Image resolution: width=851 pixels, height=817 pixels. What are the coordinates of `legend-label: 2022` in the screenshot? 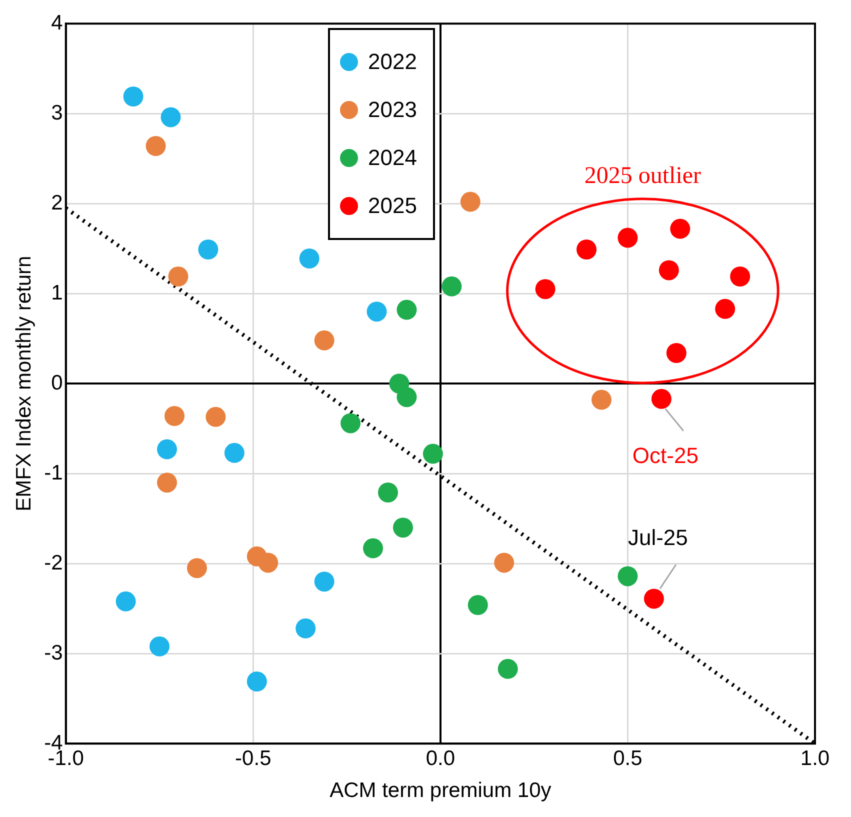 It's located at (392, 62).